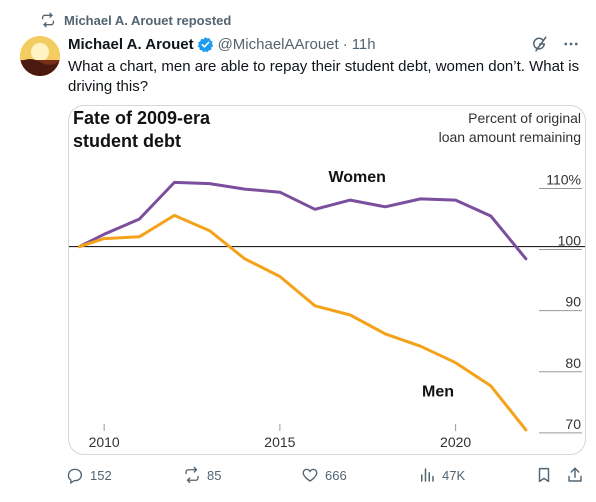 Image resolution: width=596 pixels, height=502 pixels. Describe the element at coordinates (75, 476) in the screenshot. I see `reply-icon` at that location.